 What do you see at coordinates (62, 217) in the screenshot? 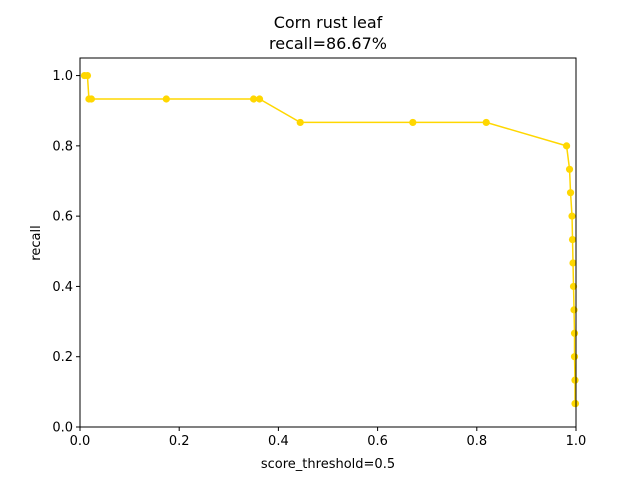
I see `y-tick-label: 0.6` at bounding box center [62, 217].